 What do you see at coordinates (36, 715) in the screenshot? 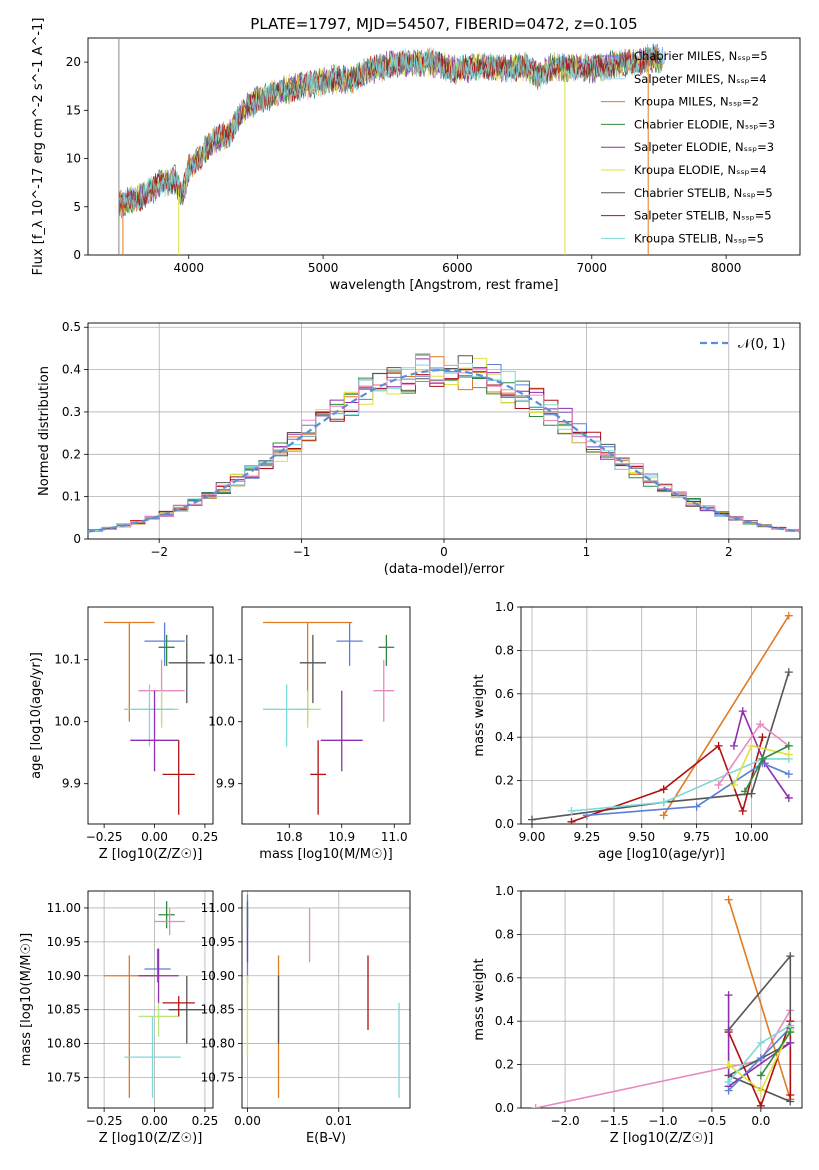
I see `y-axis-label: age [log10(age/yr)]` at bounding box center [36, 715].